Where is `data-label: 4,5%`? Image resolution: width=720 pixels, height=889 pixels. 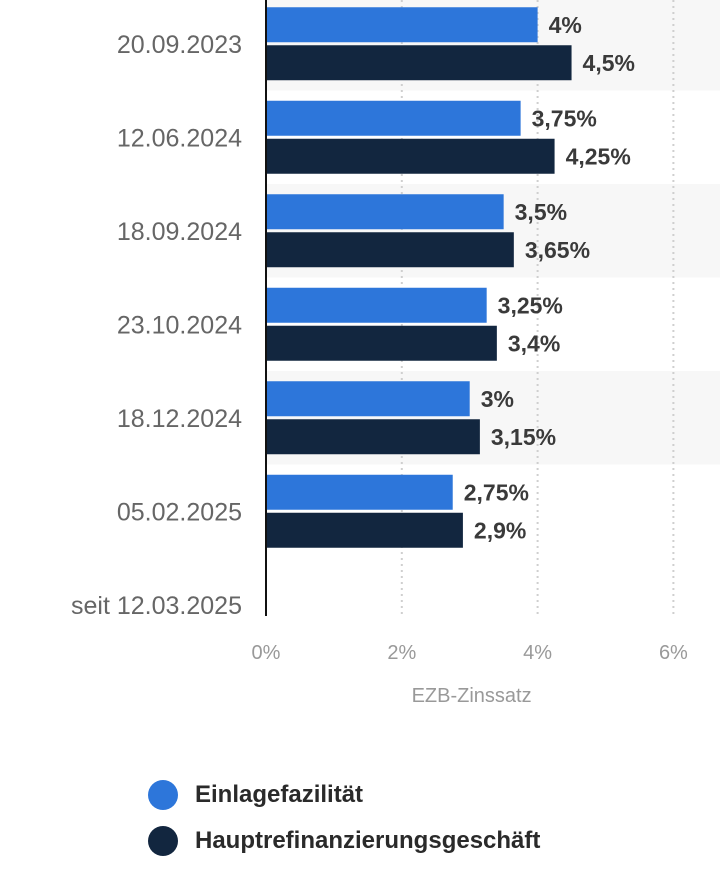 data-label: 4,5% is located at coordinates (609, 63).